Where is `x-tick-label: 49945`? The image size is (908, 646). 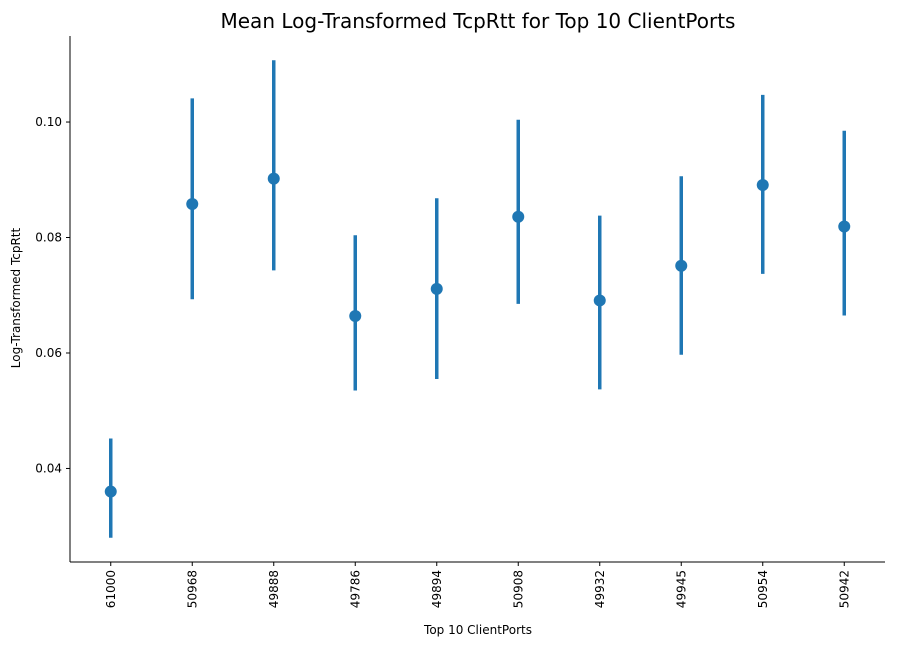
x-tick-label: 49945 is located at coordinates (681, 589).